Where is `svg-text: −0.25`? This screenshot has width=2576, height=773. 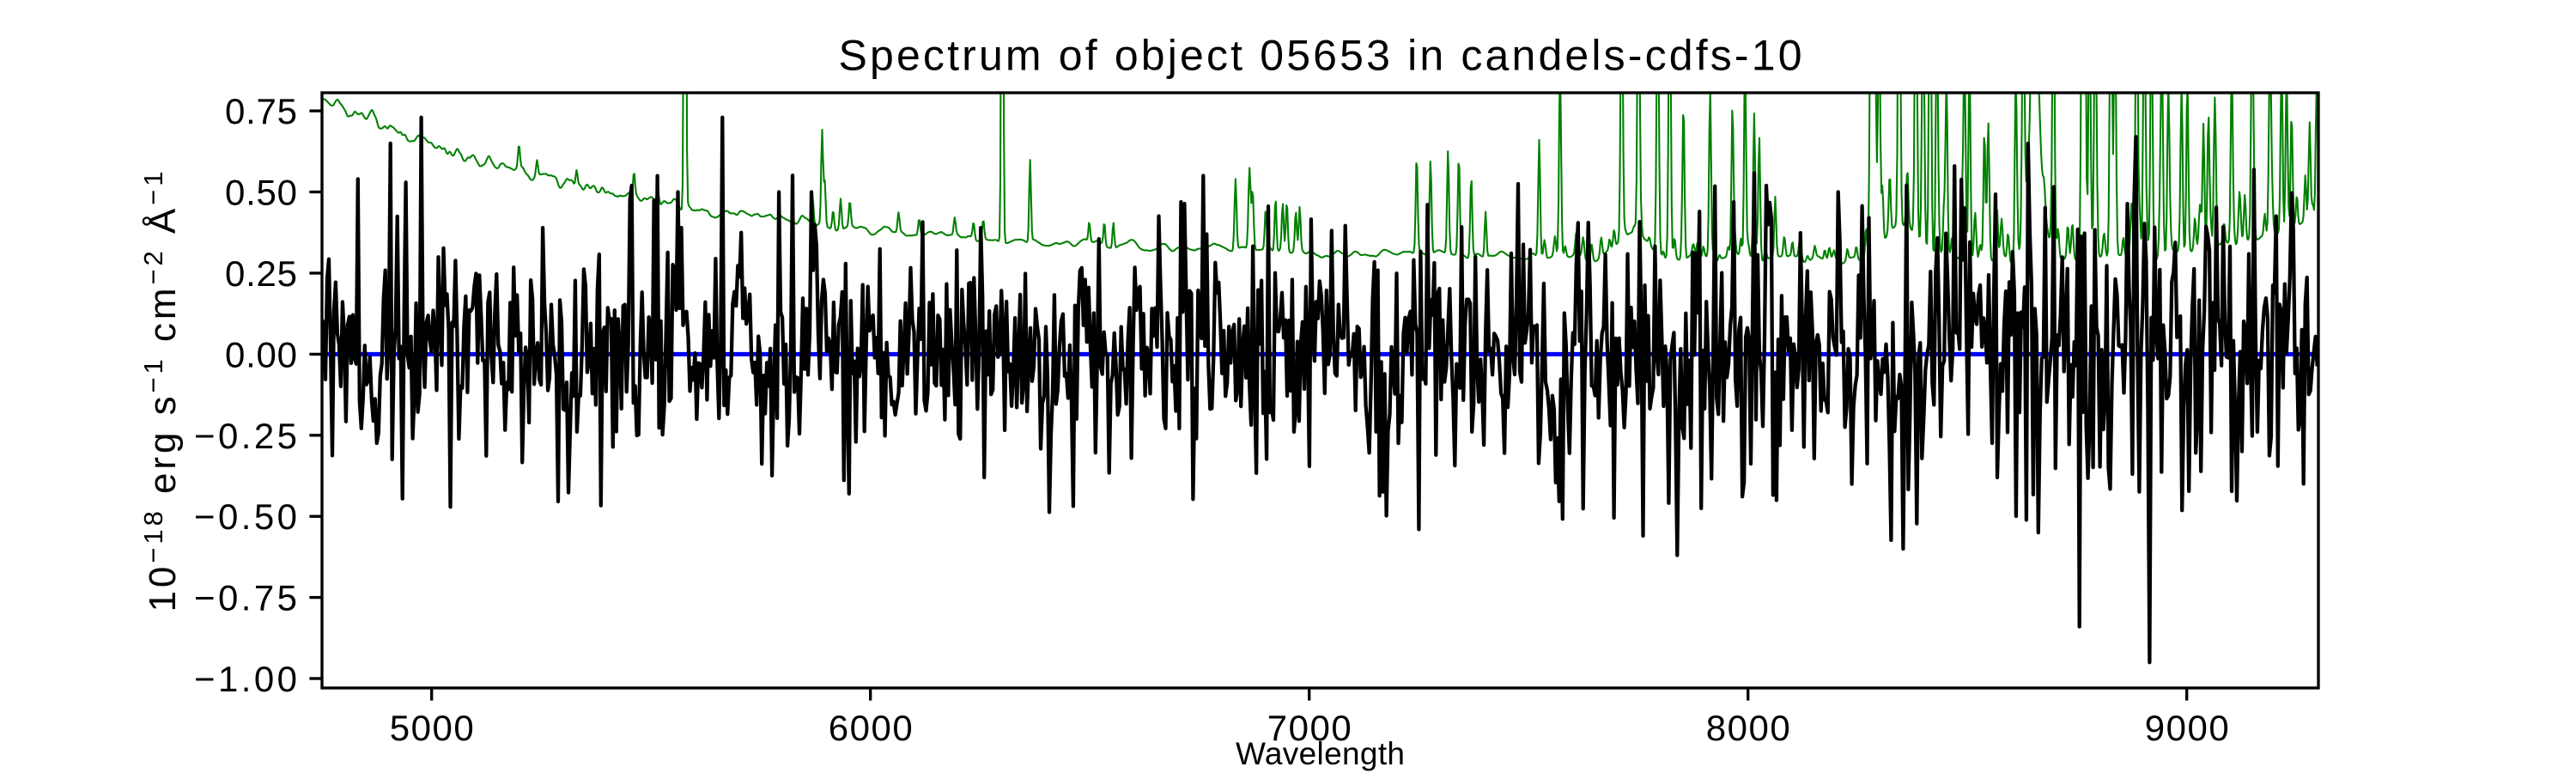
svg-text: −0.25 is located at coordinates (246, 436).